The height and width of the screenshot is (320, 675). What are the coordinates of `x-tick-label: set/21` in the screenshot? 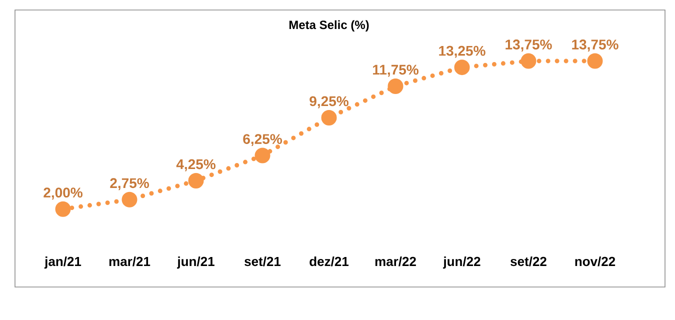 It's located at (262, 261).